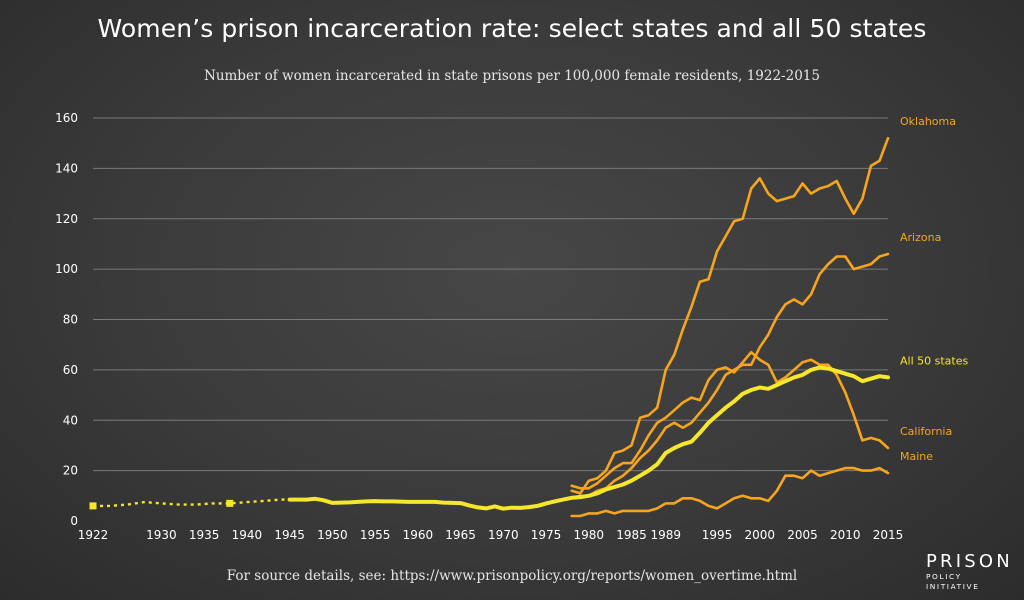  What do you see at coordinates (66, 269) in the screenshot?
I see `y-tick-label: 100` at bounding box center [66, 269].